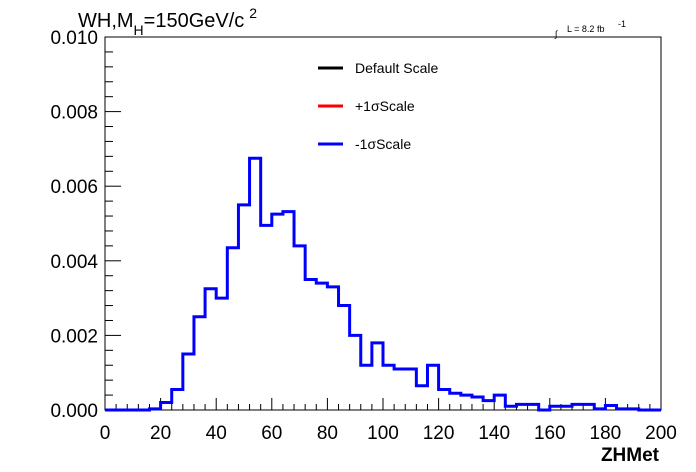  I want to click on y-tick-label: 0.002, so click(74, 336).